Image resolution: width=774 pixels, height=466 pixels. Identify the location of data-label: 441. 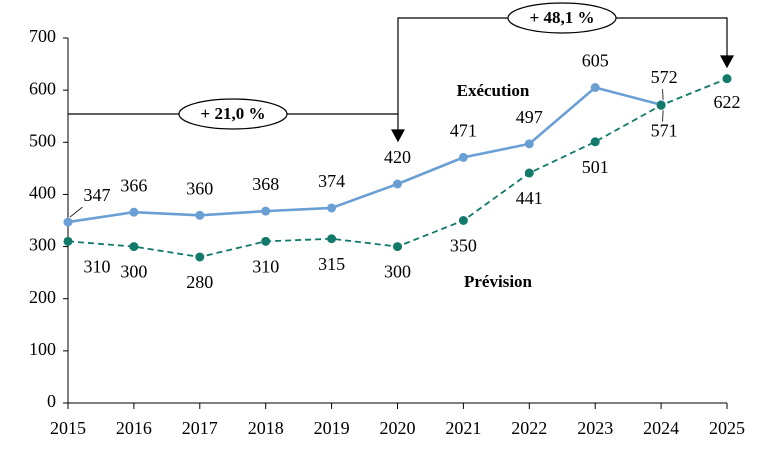
(529, 198).